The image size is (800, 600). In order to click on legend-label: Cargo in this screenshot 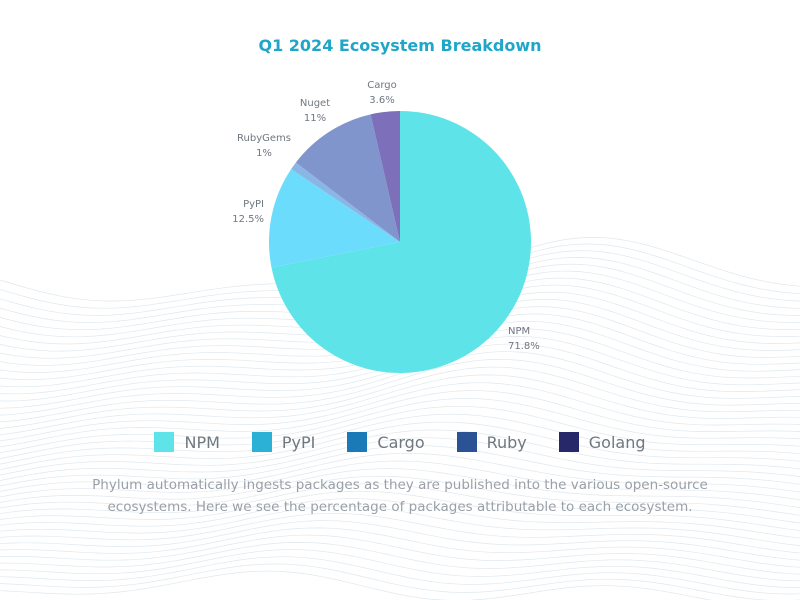, I will do `click(401, 442)`.